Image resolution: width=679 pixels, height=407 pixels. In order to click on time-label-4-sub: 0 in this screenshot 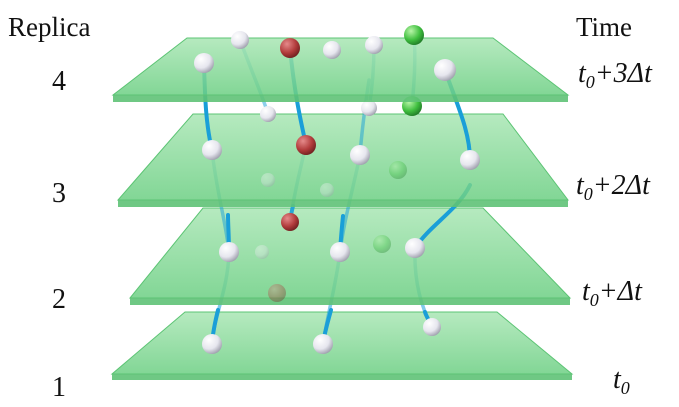, I will do `click(590, 82)`.